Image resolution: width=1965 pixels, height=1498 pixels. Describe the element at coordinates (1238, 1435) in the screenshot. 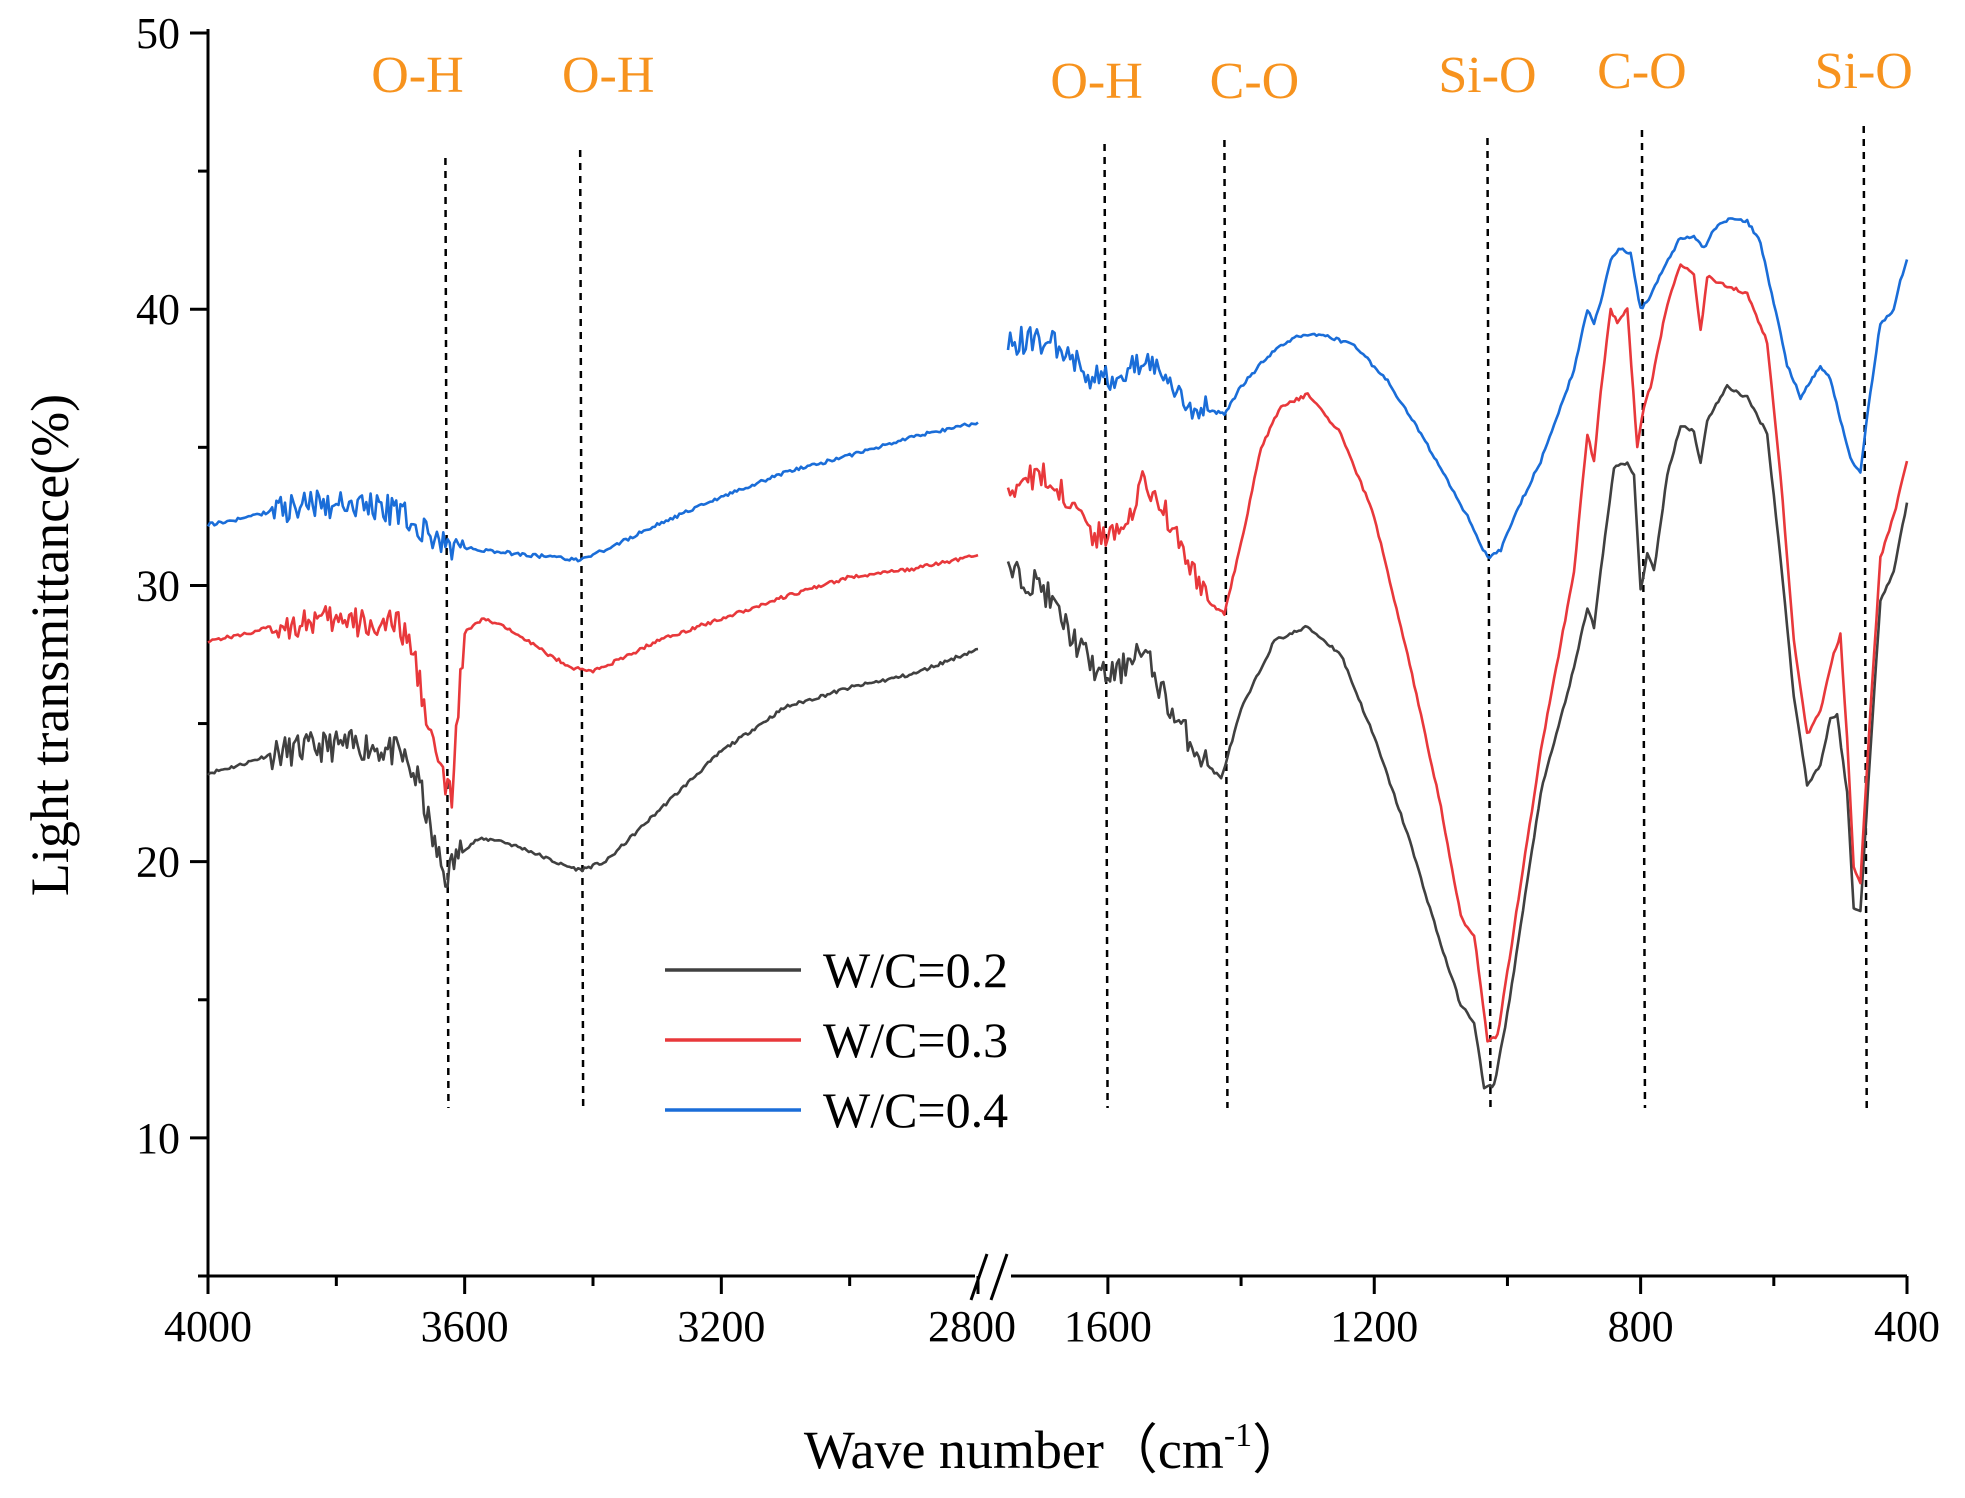

I see `x-axis-title-superscript: -1` at that location.